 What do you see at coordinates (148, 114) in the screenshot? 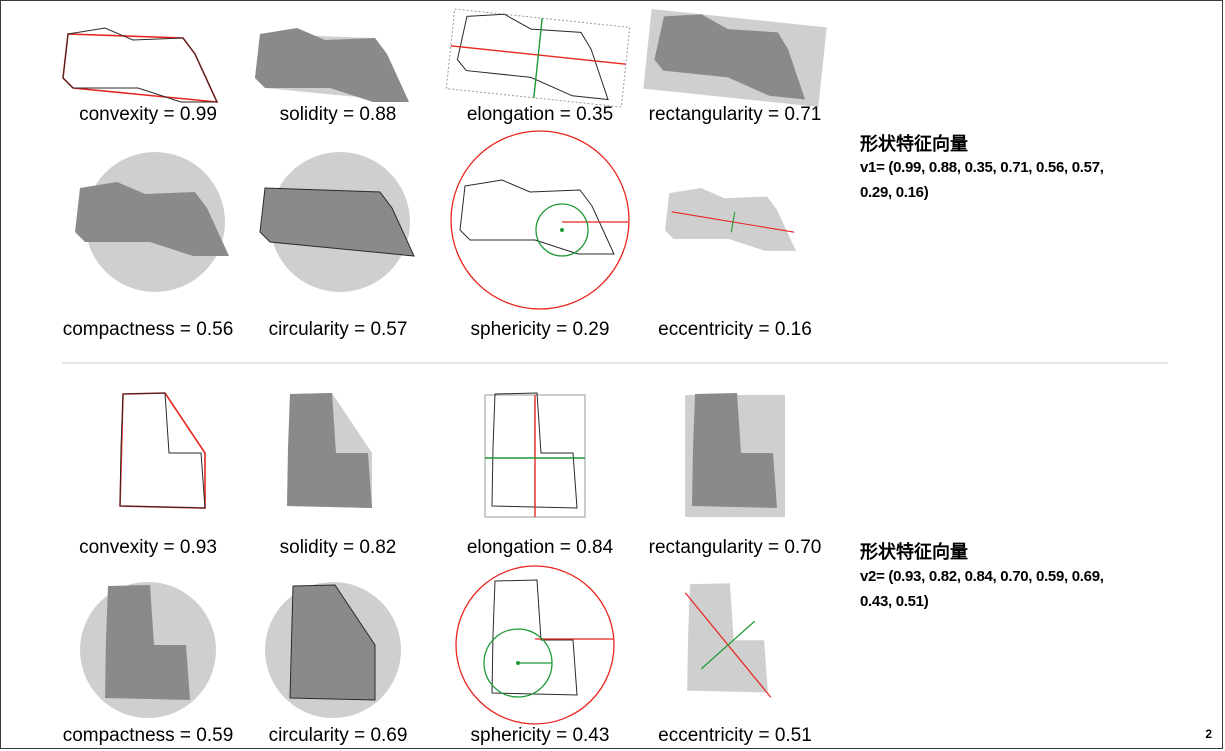
I see `convexity-label: convexity = 0.99` at bounding box center [148, 114].